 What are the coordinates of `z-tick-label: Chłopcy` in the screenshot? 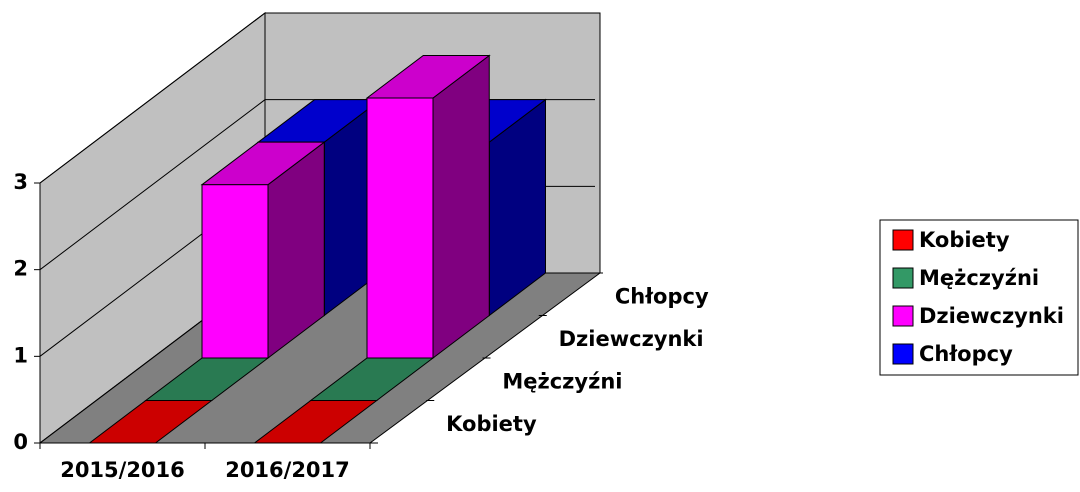 It's located at (662, 296).